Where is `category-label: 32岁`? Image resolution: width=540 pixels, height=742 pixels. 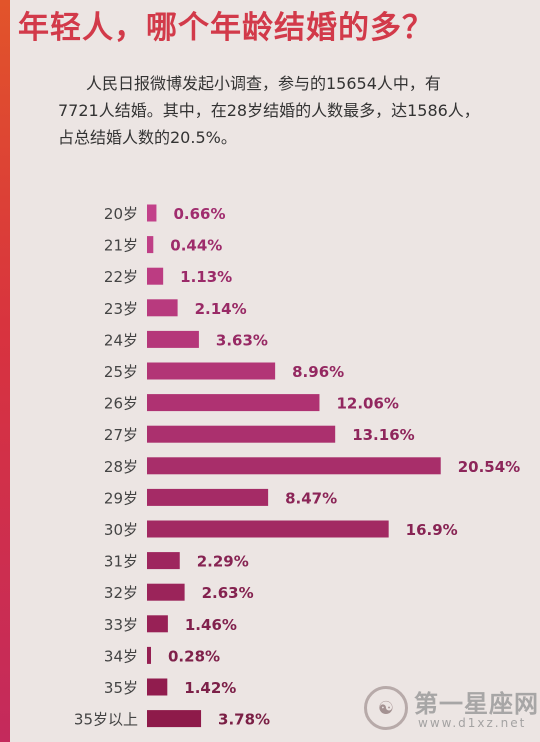
category-label: 32岁 is located at coordinates (121, 593).